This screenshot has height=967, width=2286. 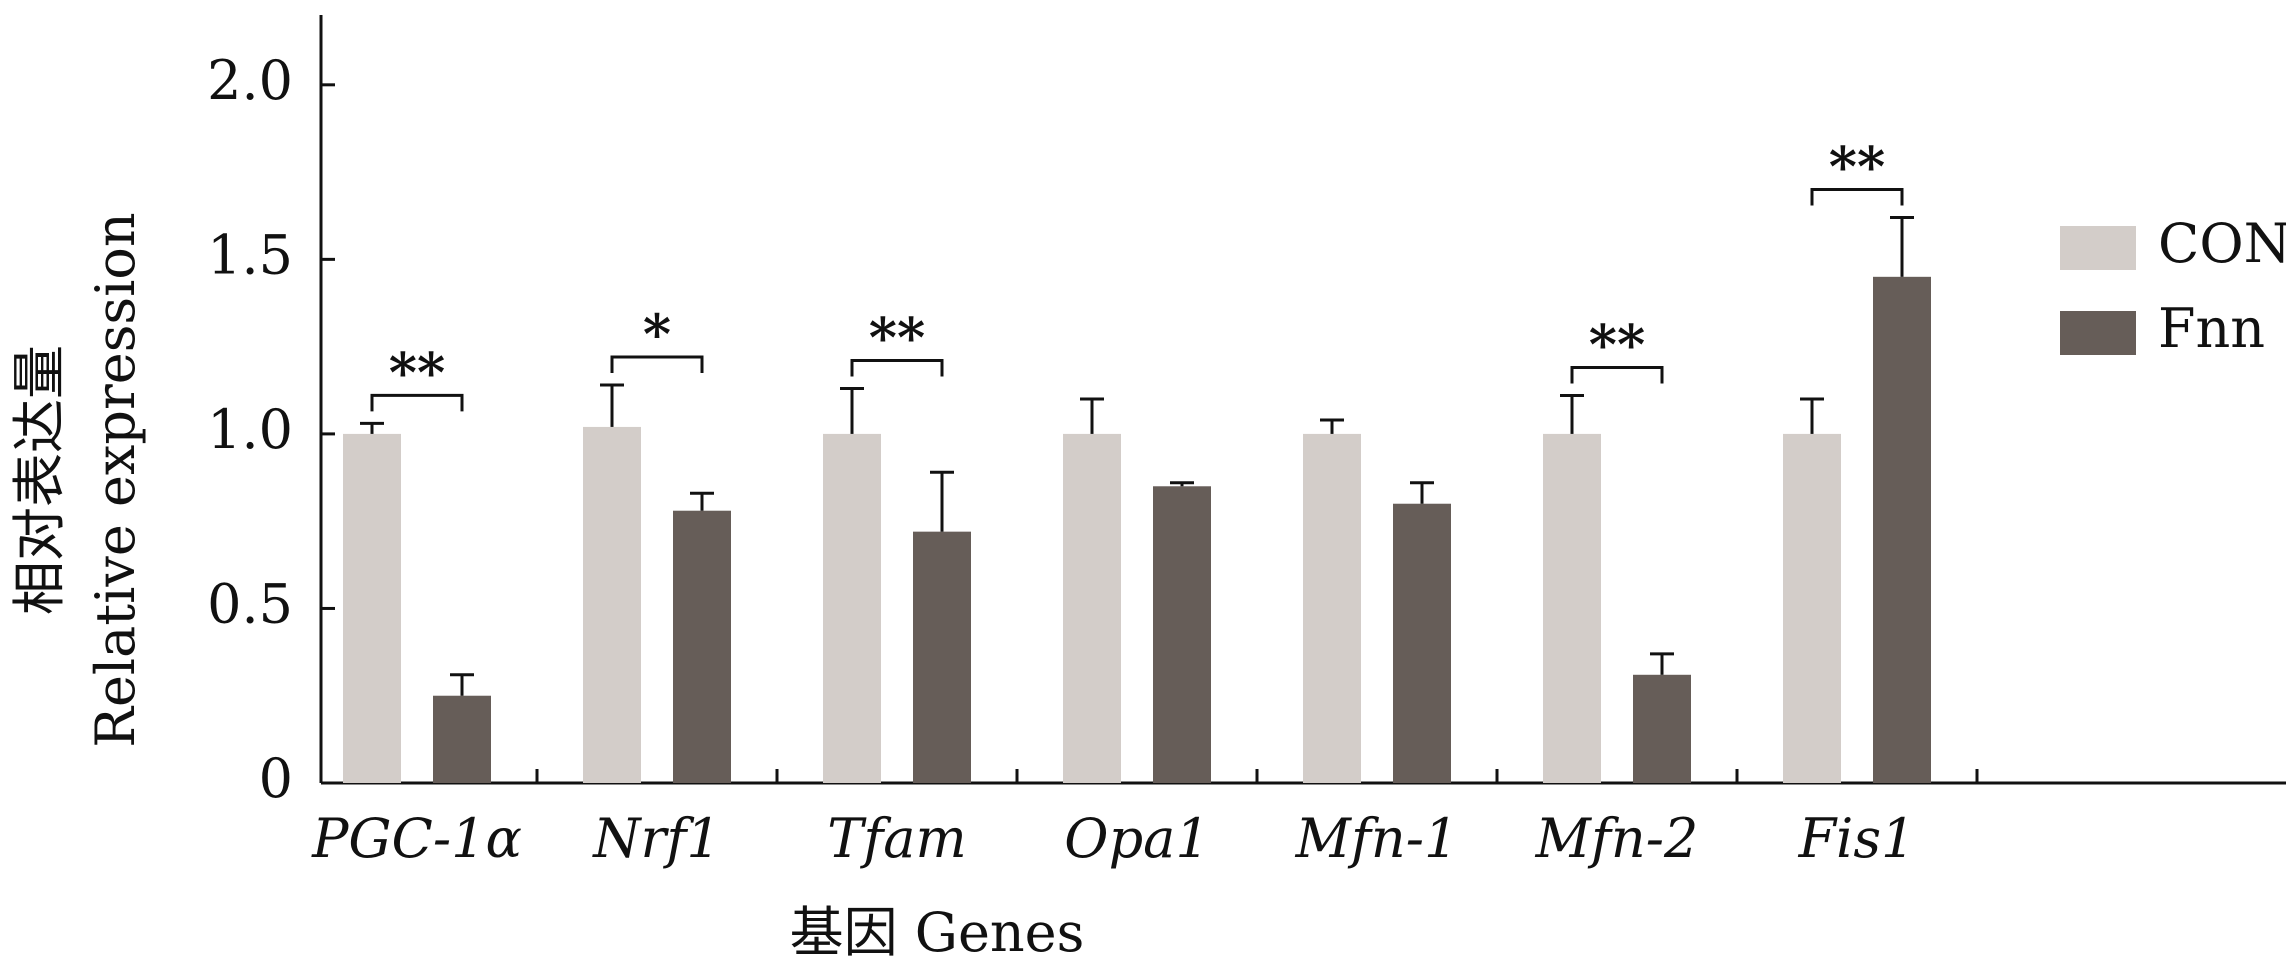 What do you see at coordinates (2222, 243) in the screenshot?
I see `legend-label: CON` at bounding box center [2222, 243].